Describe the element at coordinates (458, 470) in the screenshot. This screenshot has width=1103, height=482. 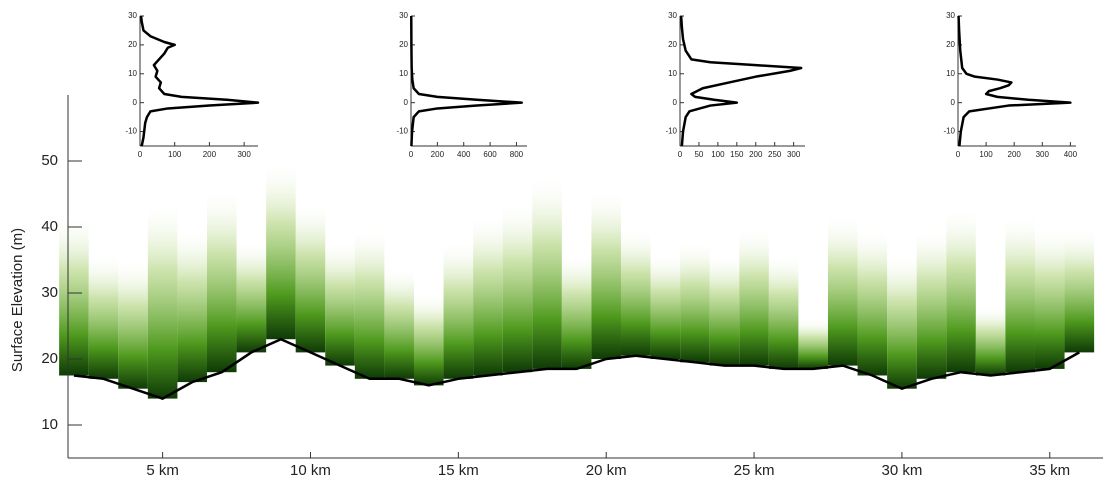
I see `x-tick-label: 15 km` at that location.